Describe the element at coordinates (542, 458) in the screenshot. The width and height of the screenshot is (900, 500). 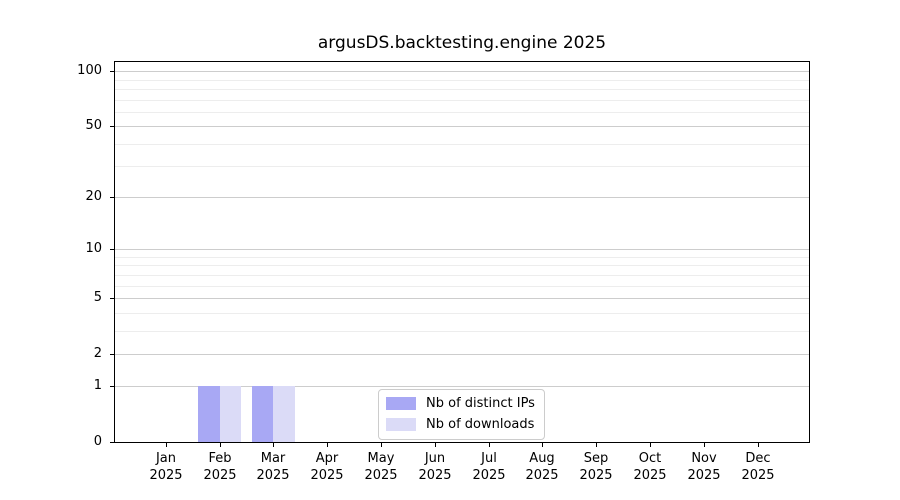
I see `x-tick-month-aug: Aug` at that location.